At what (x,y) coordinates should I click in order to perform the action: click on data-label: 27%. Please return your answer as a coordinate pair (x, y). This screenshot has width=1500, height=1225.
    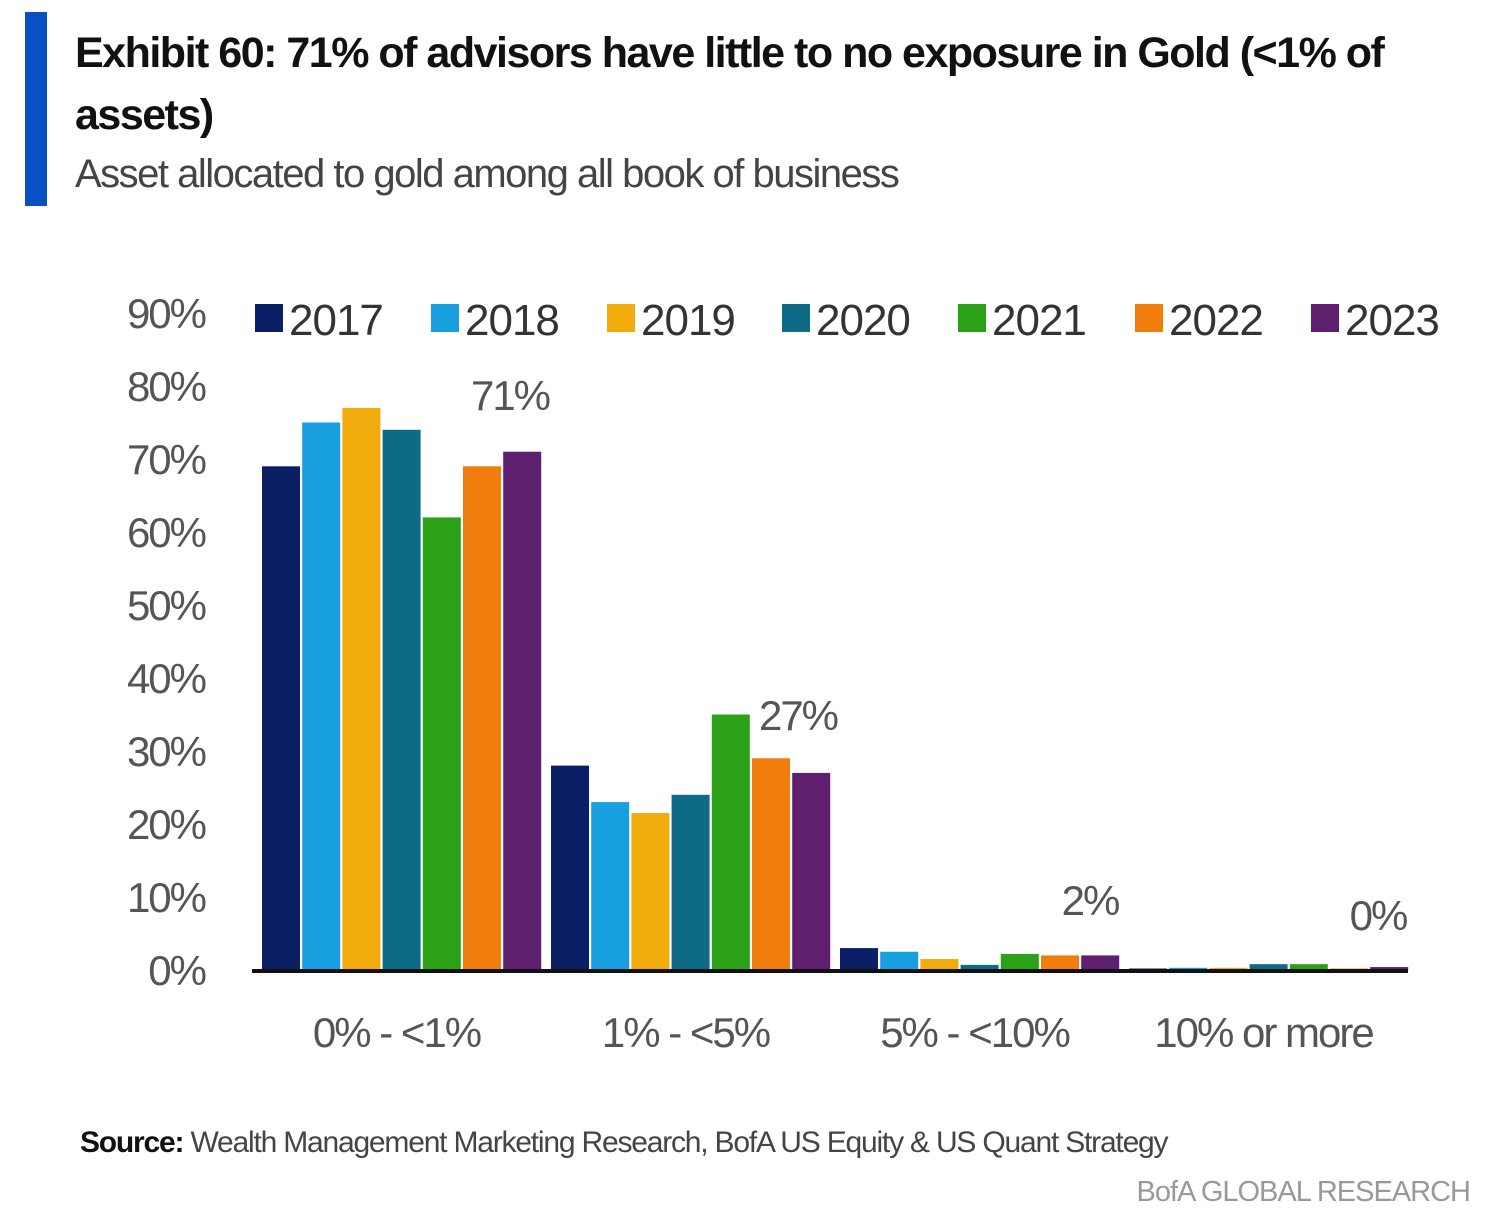
    Looking at the image, I should click on (798, 715).